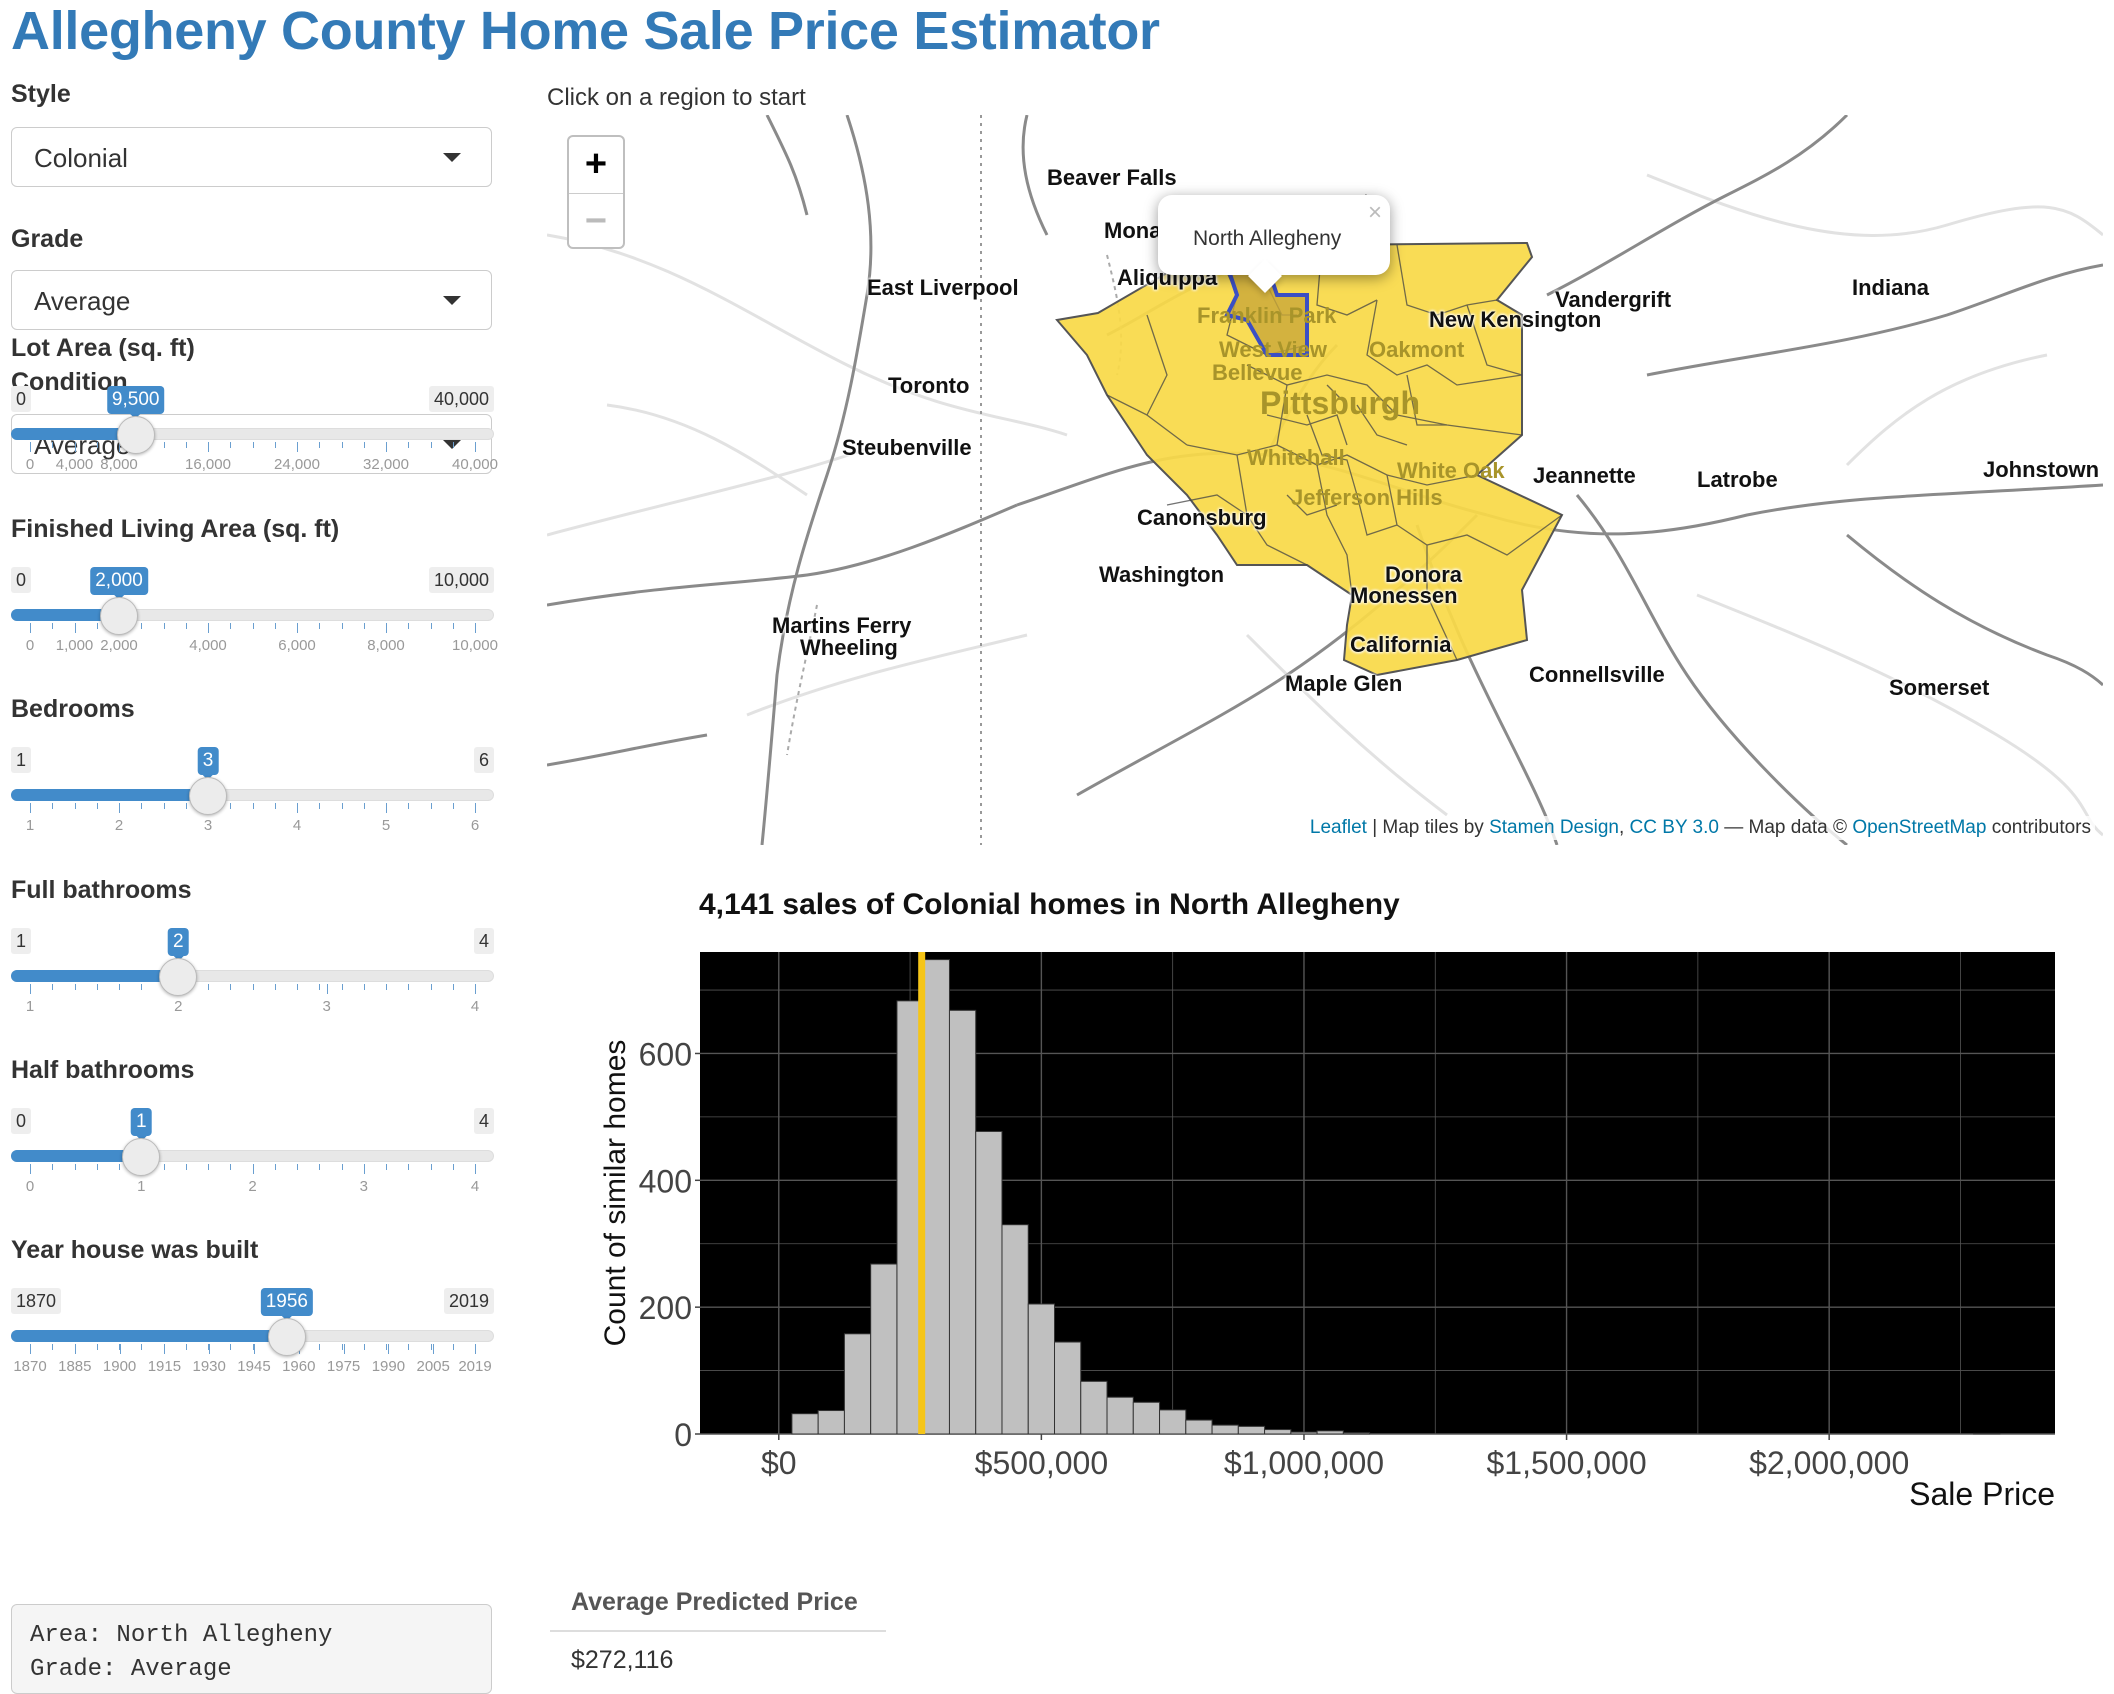 Image resolution: width=2114 pixels, height=1694 pixels. Describe the element at coordinates (461, 580) in the screenshot. I see `slider-max-label: 10,000` at that location.